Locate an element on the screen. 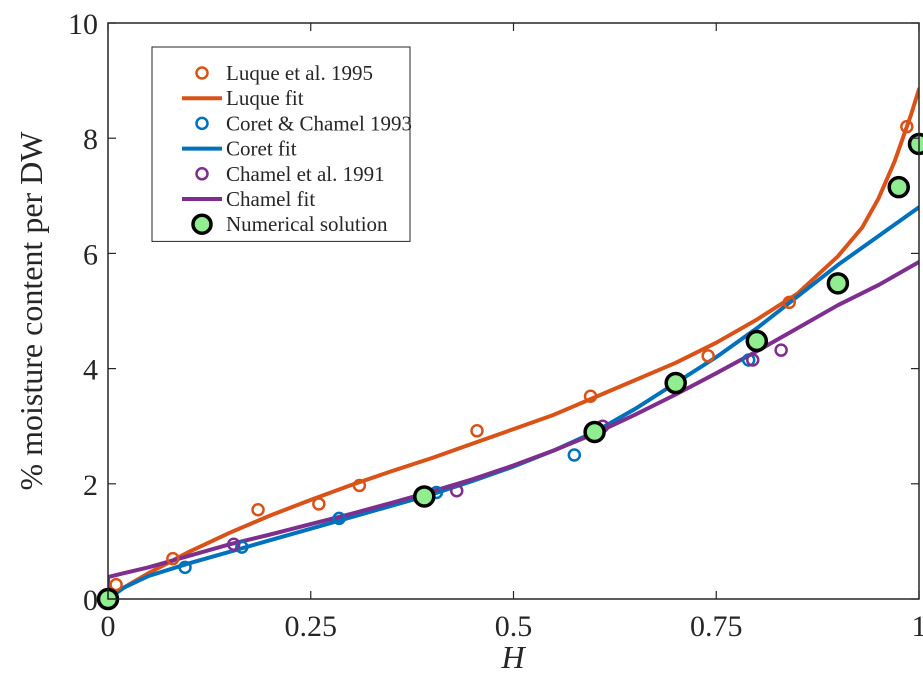 Image resolution: width=923 pixels, height=698 pixels. x-tick-label: 0.25 is located at coordinates (311, 626).